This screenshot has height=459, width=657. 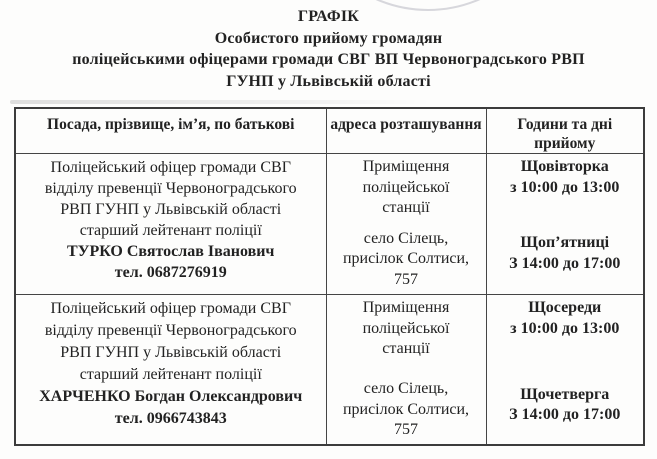 What do you see at coordinates (220, 102) in the screenshot?
I see `scan-artifact` at bounding box center [220, 102].